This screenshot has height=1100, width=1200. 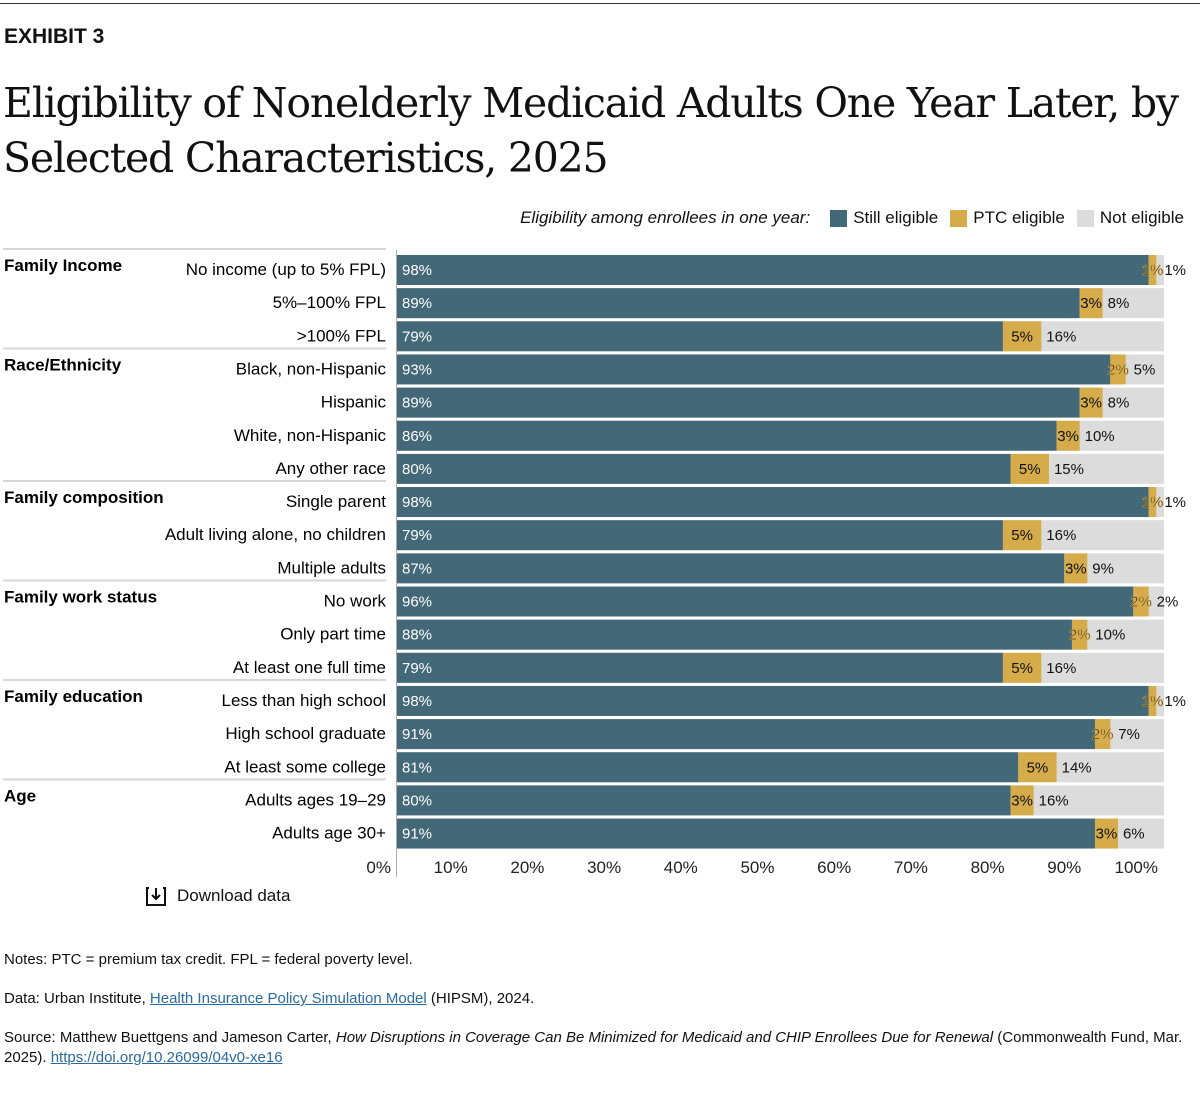 What do you see at coordinates (304, 700) in the screenshot?
I see `category-label: Less than high school` at bounding box center [304, 700].